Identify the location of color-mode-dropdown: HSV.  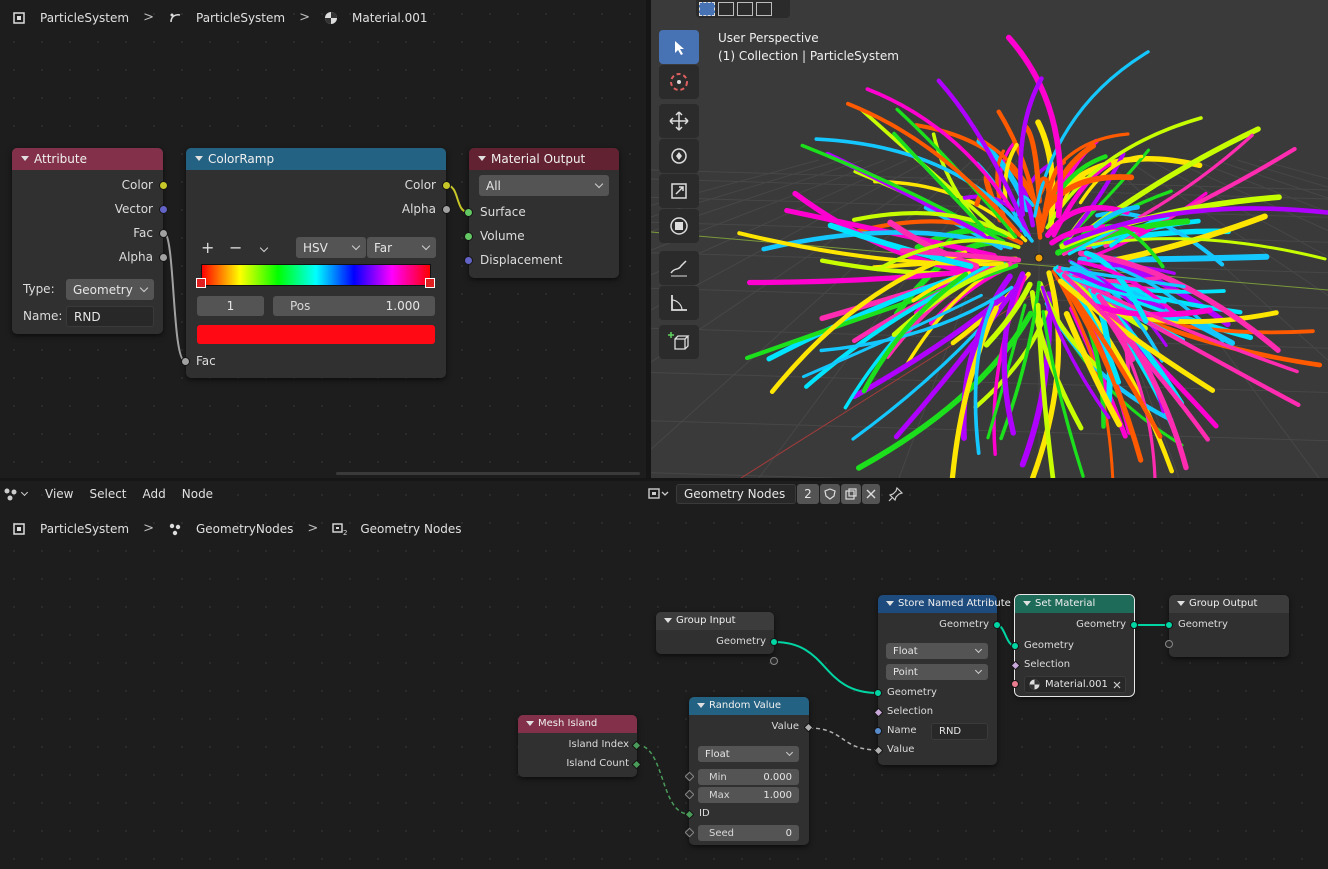
(331, 247).